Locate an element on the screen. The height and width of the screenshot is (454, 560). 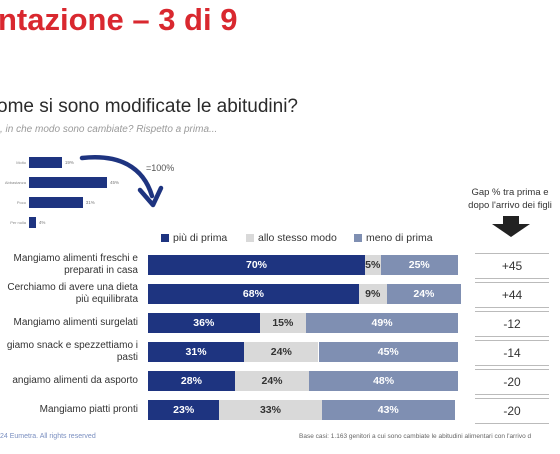
category-label: Mangiamo alimenti surgelati is located at coordinates (69, 323).